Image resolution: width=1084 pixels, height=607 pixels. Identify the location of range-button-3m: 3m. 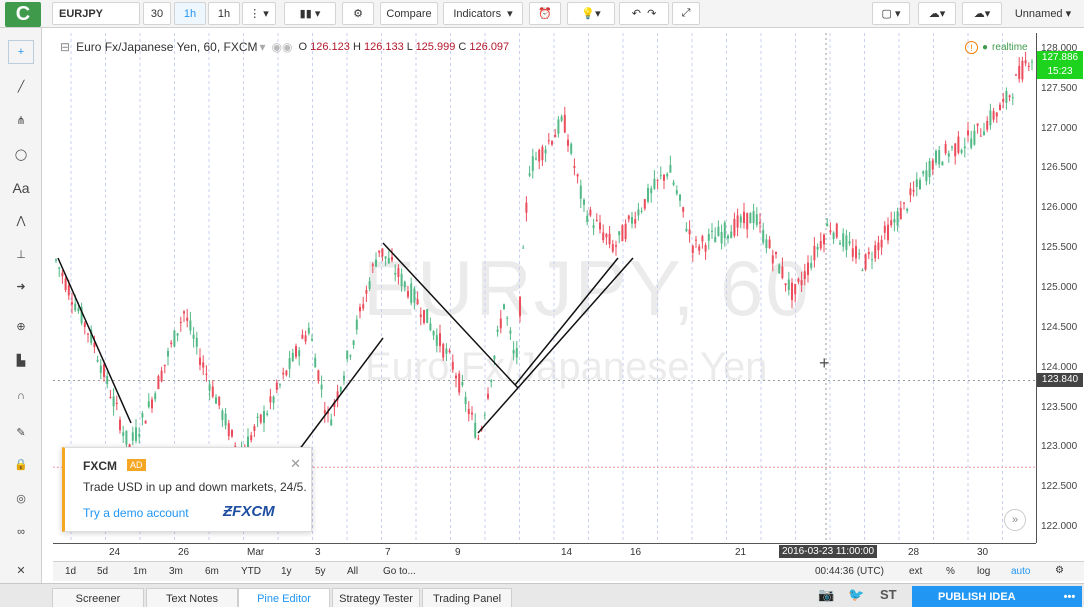
(176, 571).